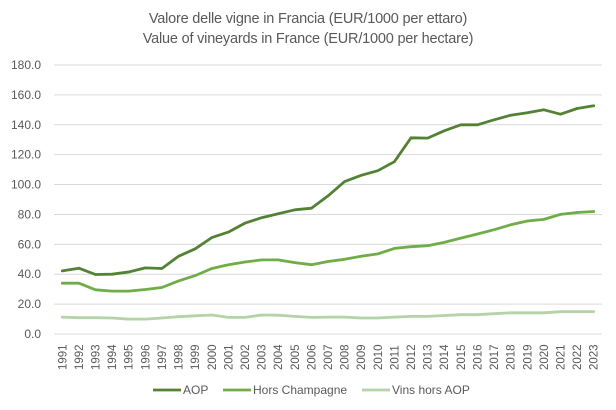 This screenshot has height=410, width=616. I want to click on y-tick-label: 80.0, so click(30, 214).